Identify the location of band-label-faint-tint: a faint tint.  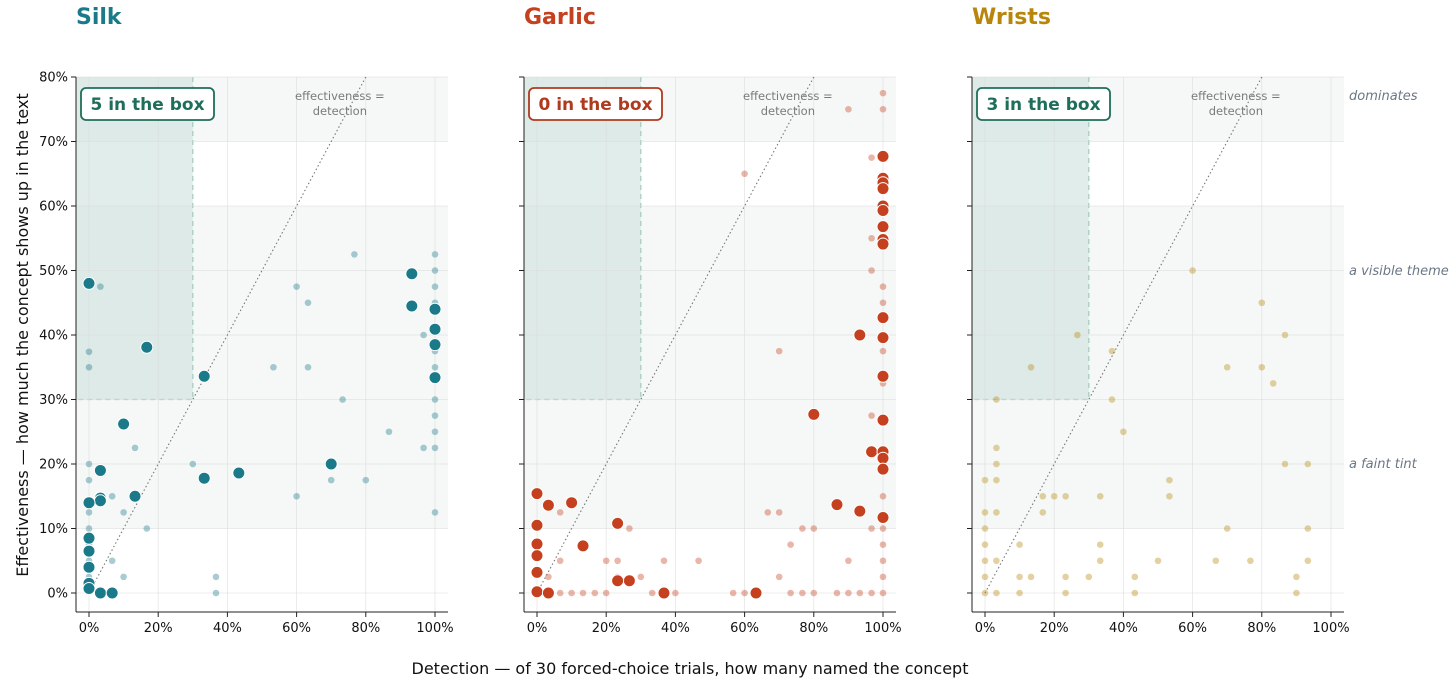
(1383, 464).